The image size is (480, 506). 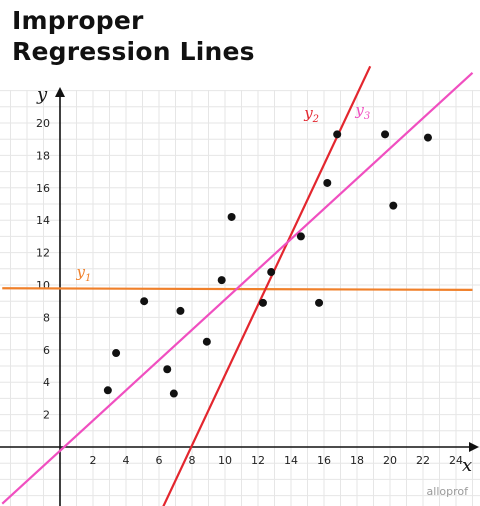 I want to click on y-tick-label: 6, so click(x=46, y=350).